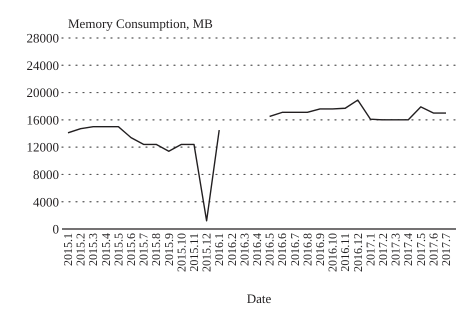 This screenshot has height=323, width=474. I want to click on x-tick-label: 2015.10, so click(181, 252).